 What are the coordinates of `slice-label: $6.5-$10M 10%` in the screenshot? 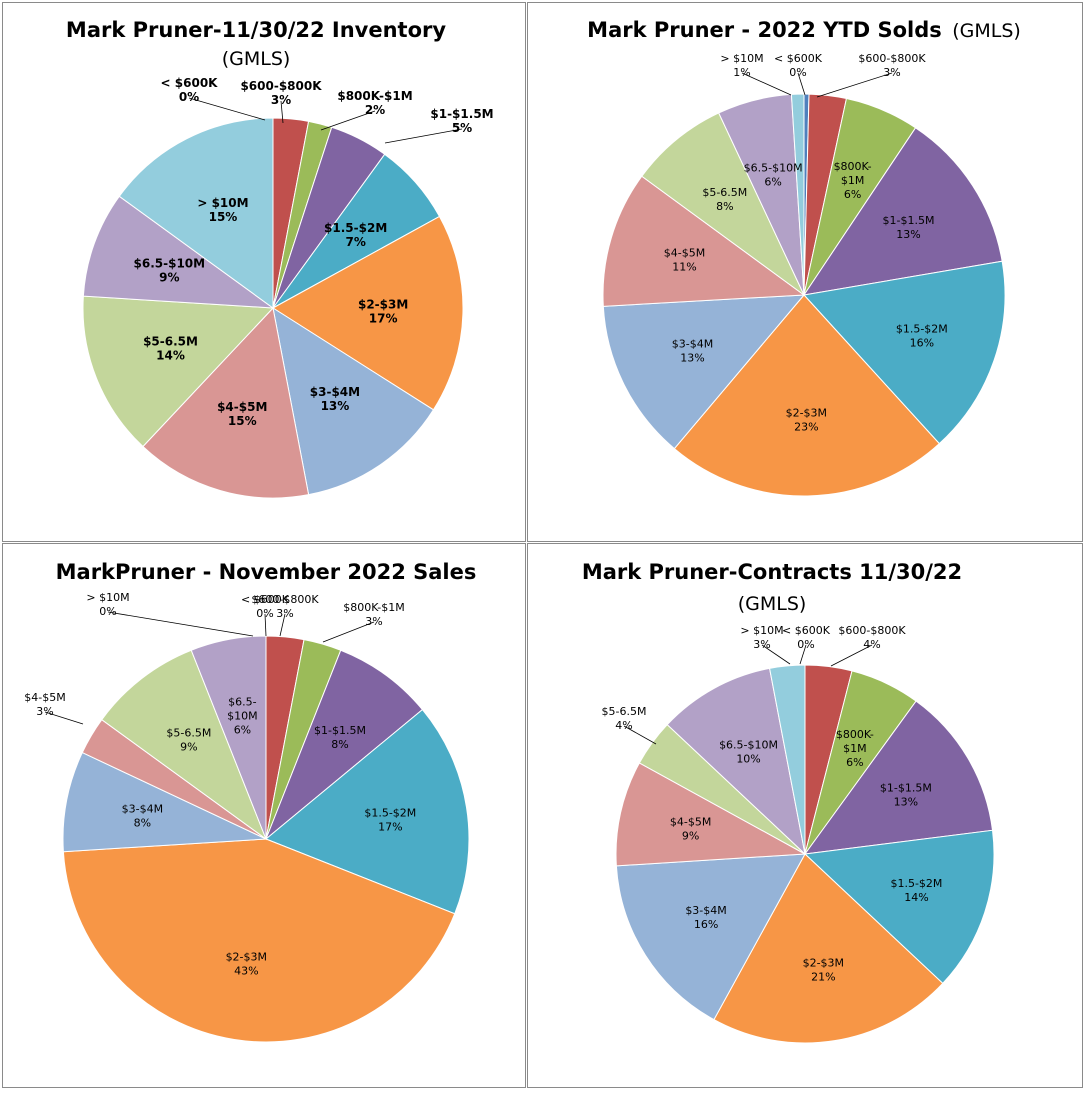 It's located at (748, 751).